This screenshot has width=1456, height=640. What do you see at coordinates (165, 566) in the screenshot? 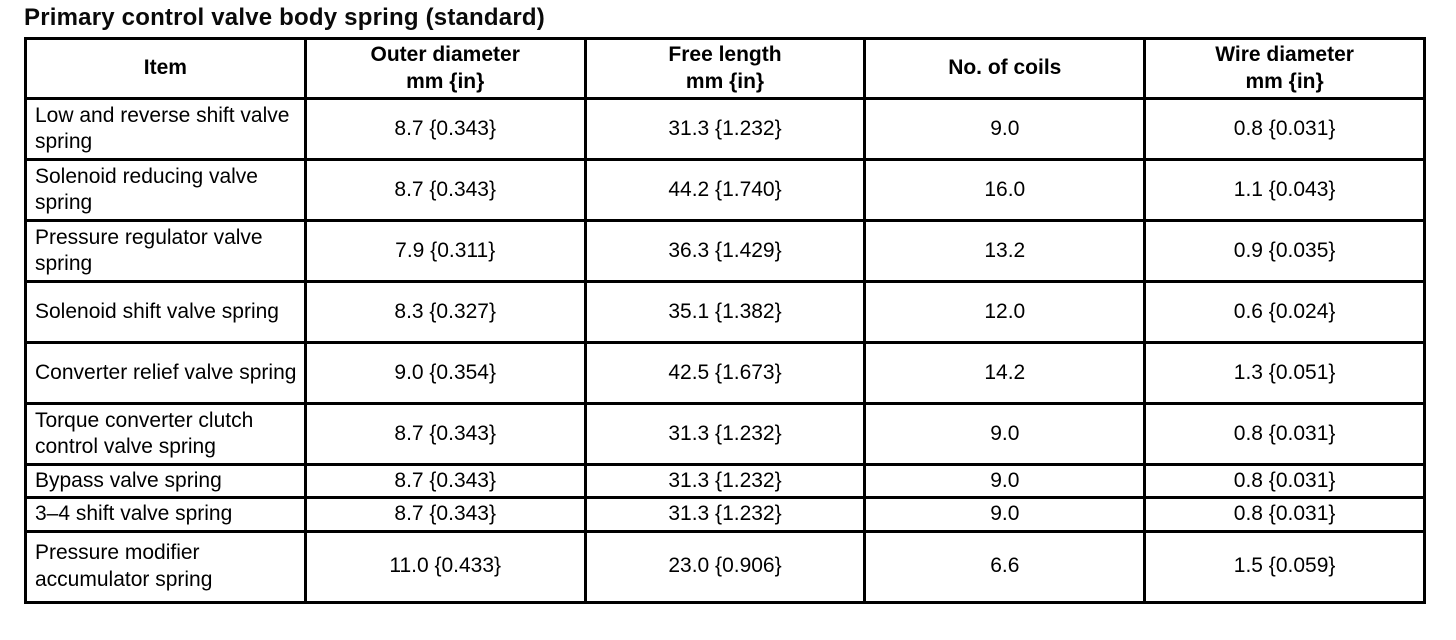
I see `item-cell: Pressure modifier accumulator spring` at bounding box center [165, 566].